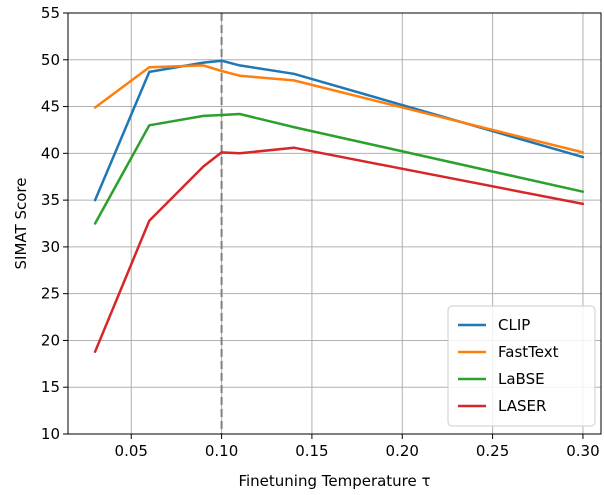  Describe the element at coordinates (50, 153) in the screenshot. I see `y-tick-label: 40` at that location.